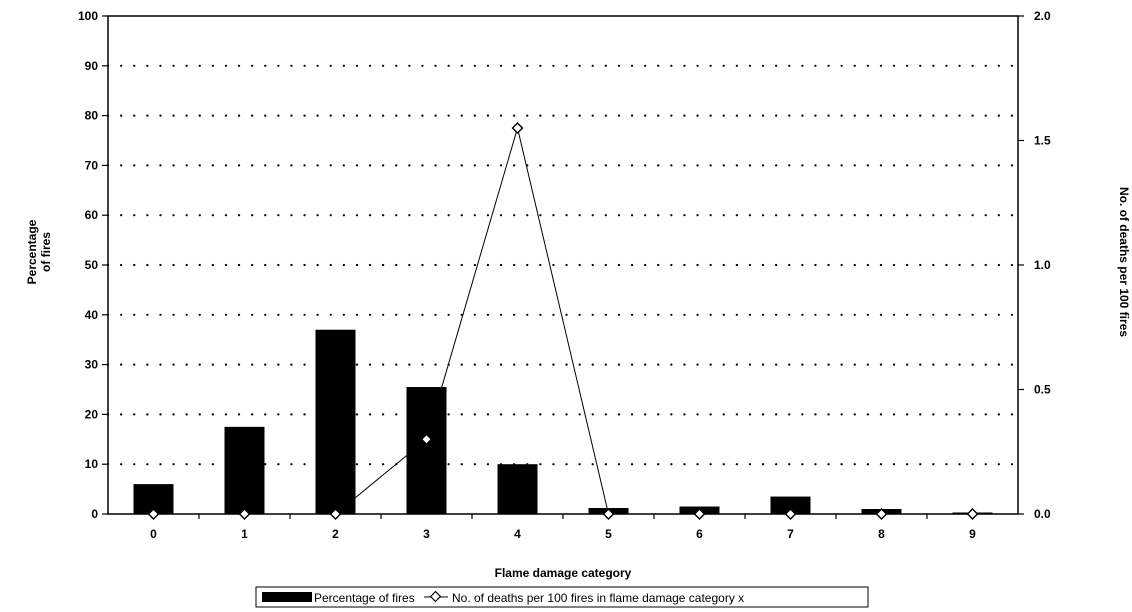 This screenshot has width=1132, height=612. Describe the element at coordinates (153, 534) in the screenshot. I see `x-tick-label: 0` at that location.